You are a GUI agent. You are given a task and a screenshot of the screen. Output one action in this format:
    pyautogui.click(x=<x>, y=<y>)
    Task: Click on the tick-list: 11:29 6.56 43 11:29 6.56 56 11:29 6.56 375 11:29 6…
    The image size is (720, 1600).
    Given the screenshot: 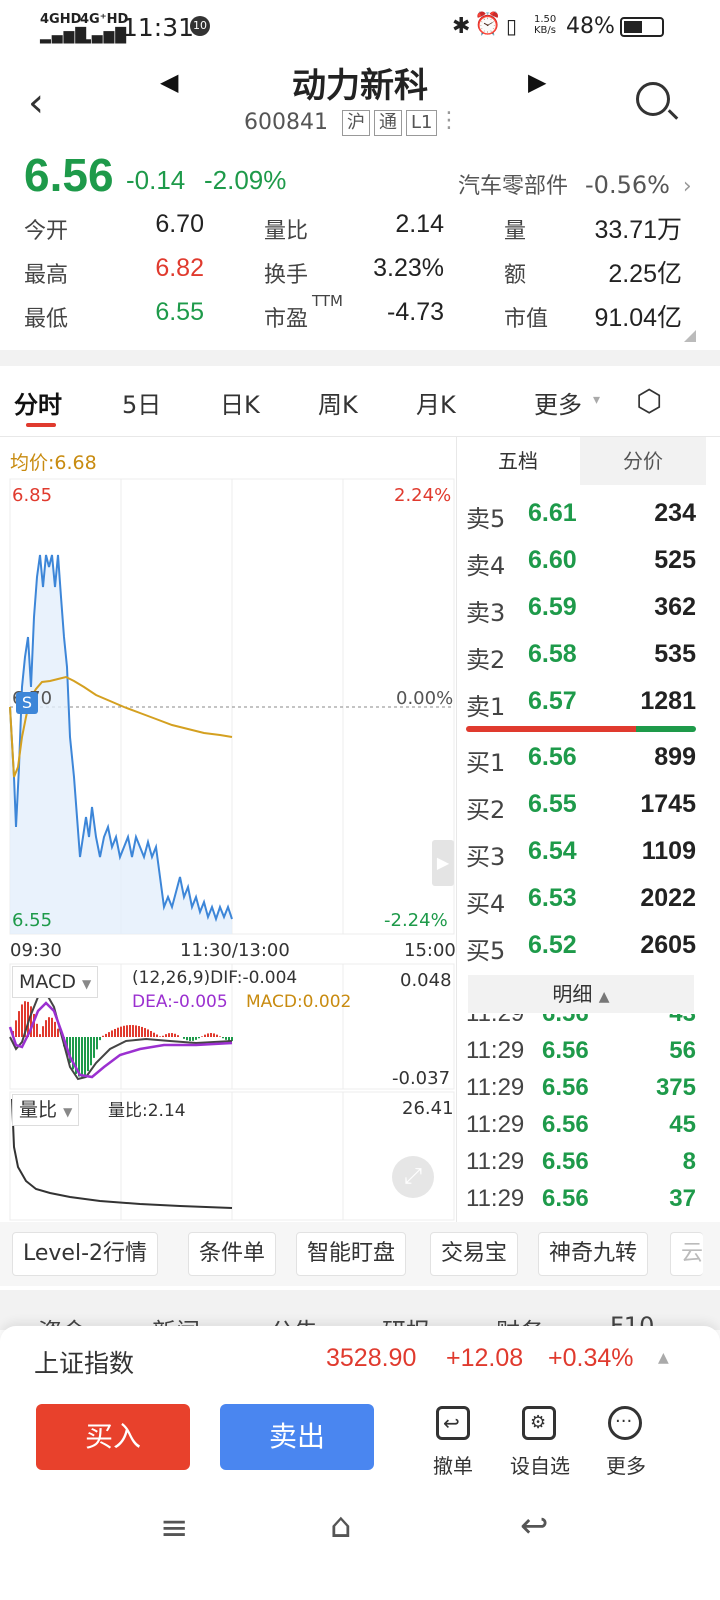 What is the action you would take?
    pyautogui.click(x=581, y=1117)
    